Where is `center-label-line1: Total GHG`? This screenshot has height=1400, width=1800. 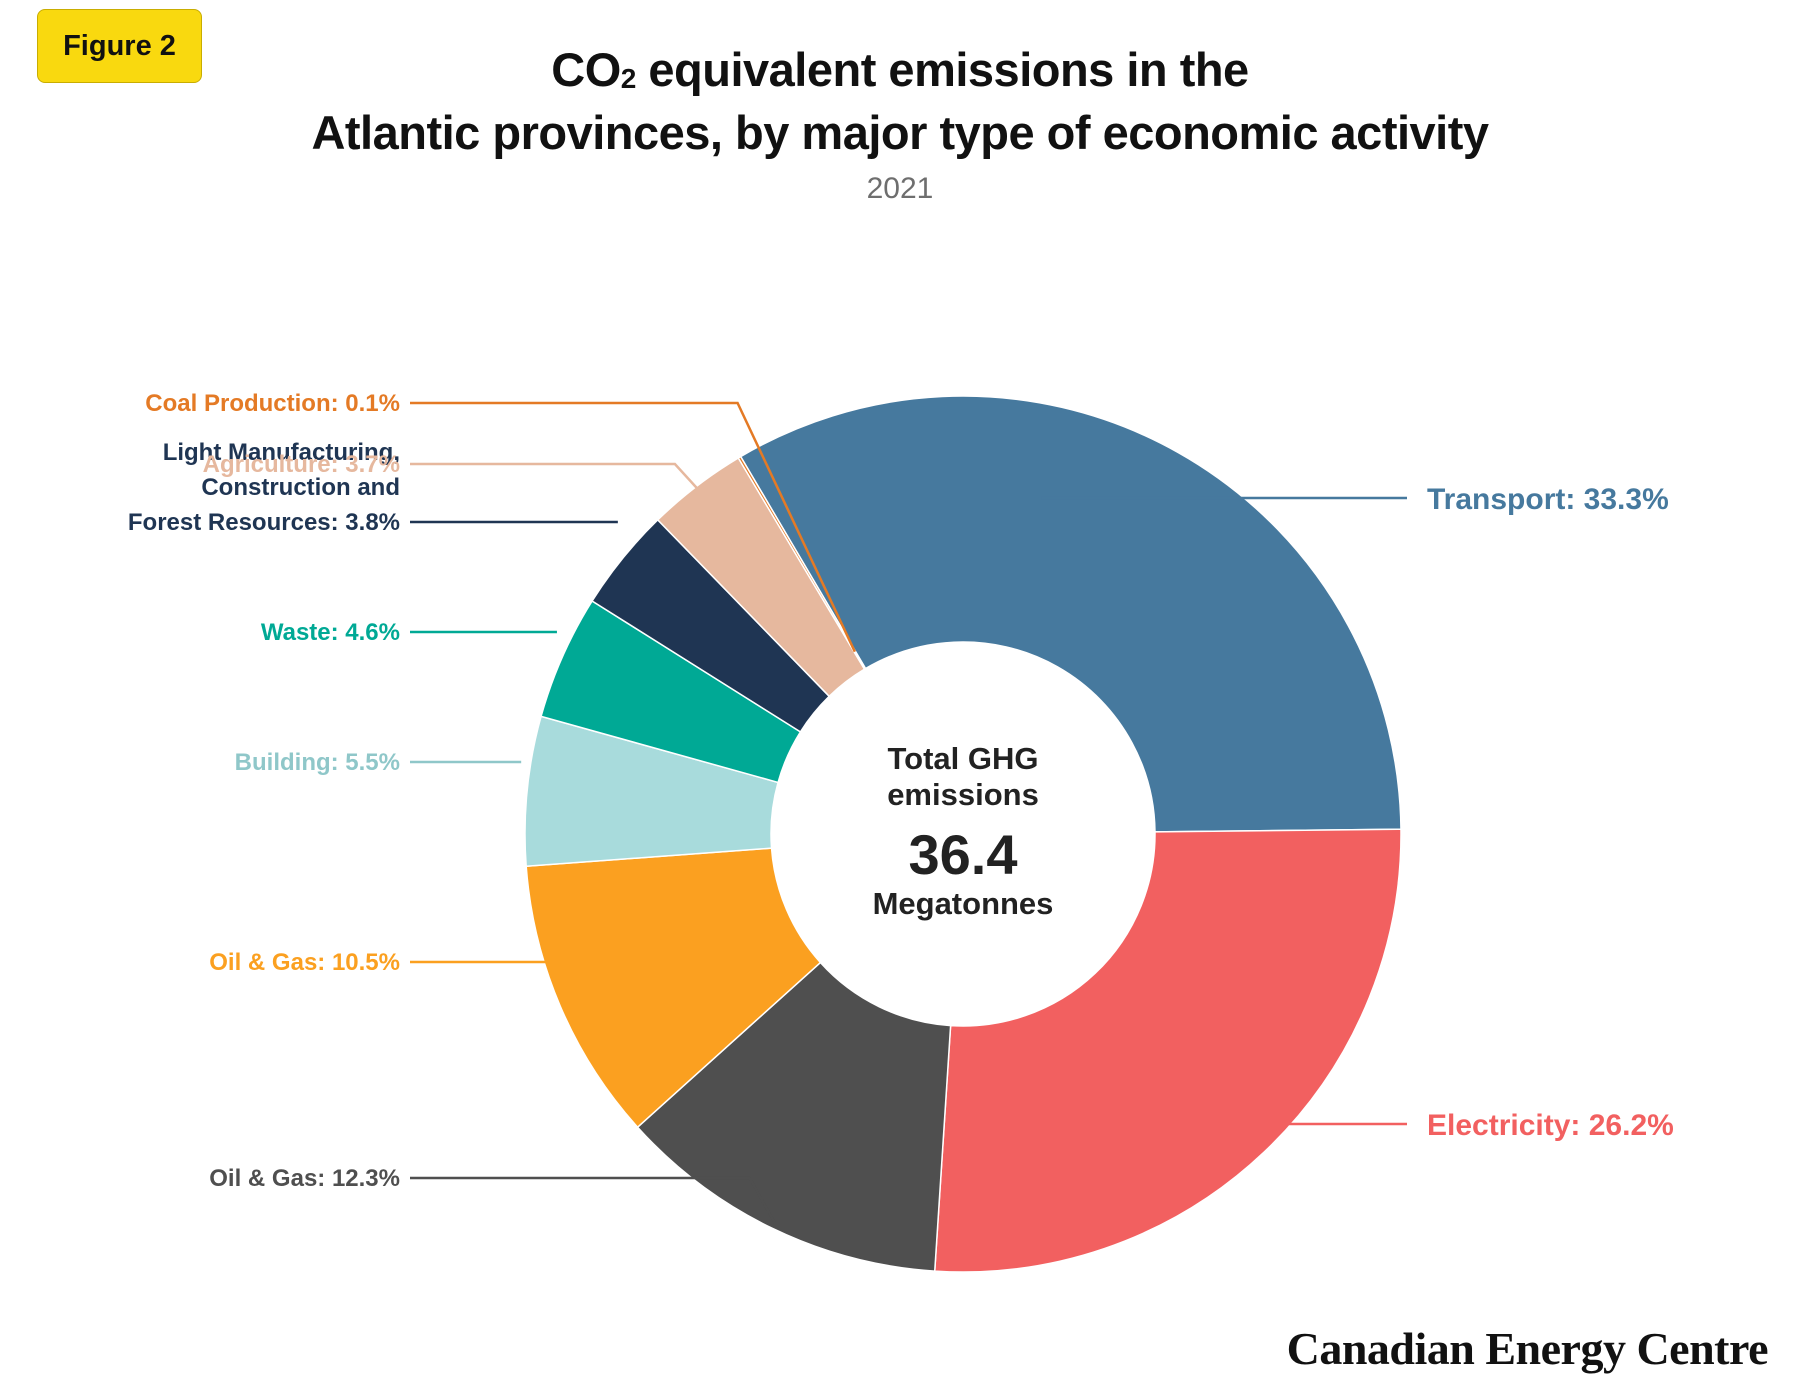 center-label-line1: Total GHG is located at coordinates (963, 758).